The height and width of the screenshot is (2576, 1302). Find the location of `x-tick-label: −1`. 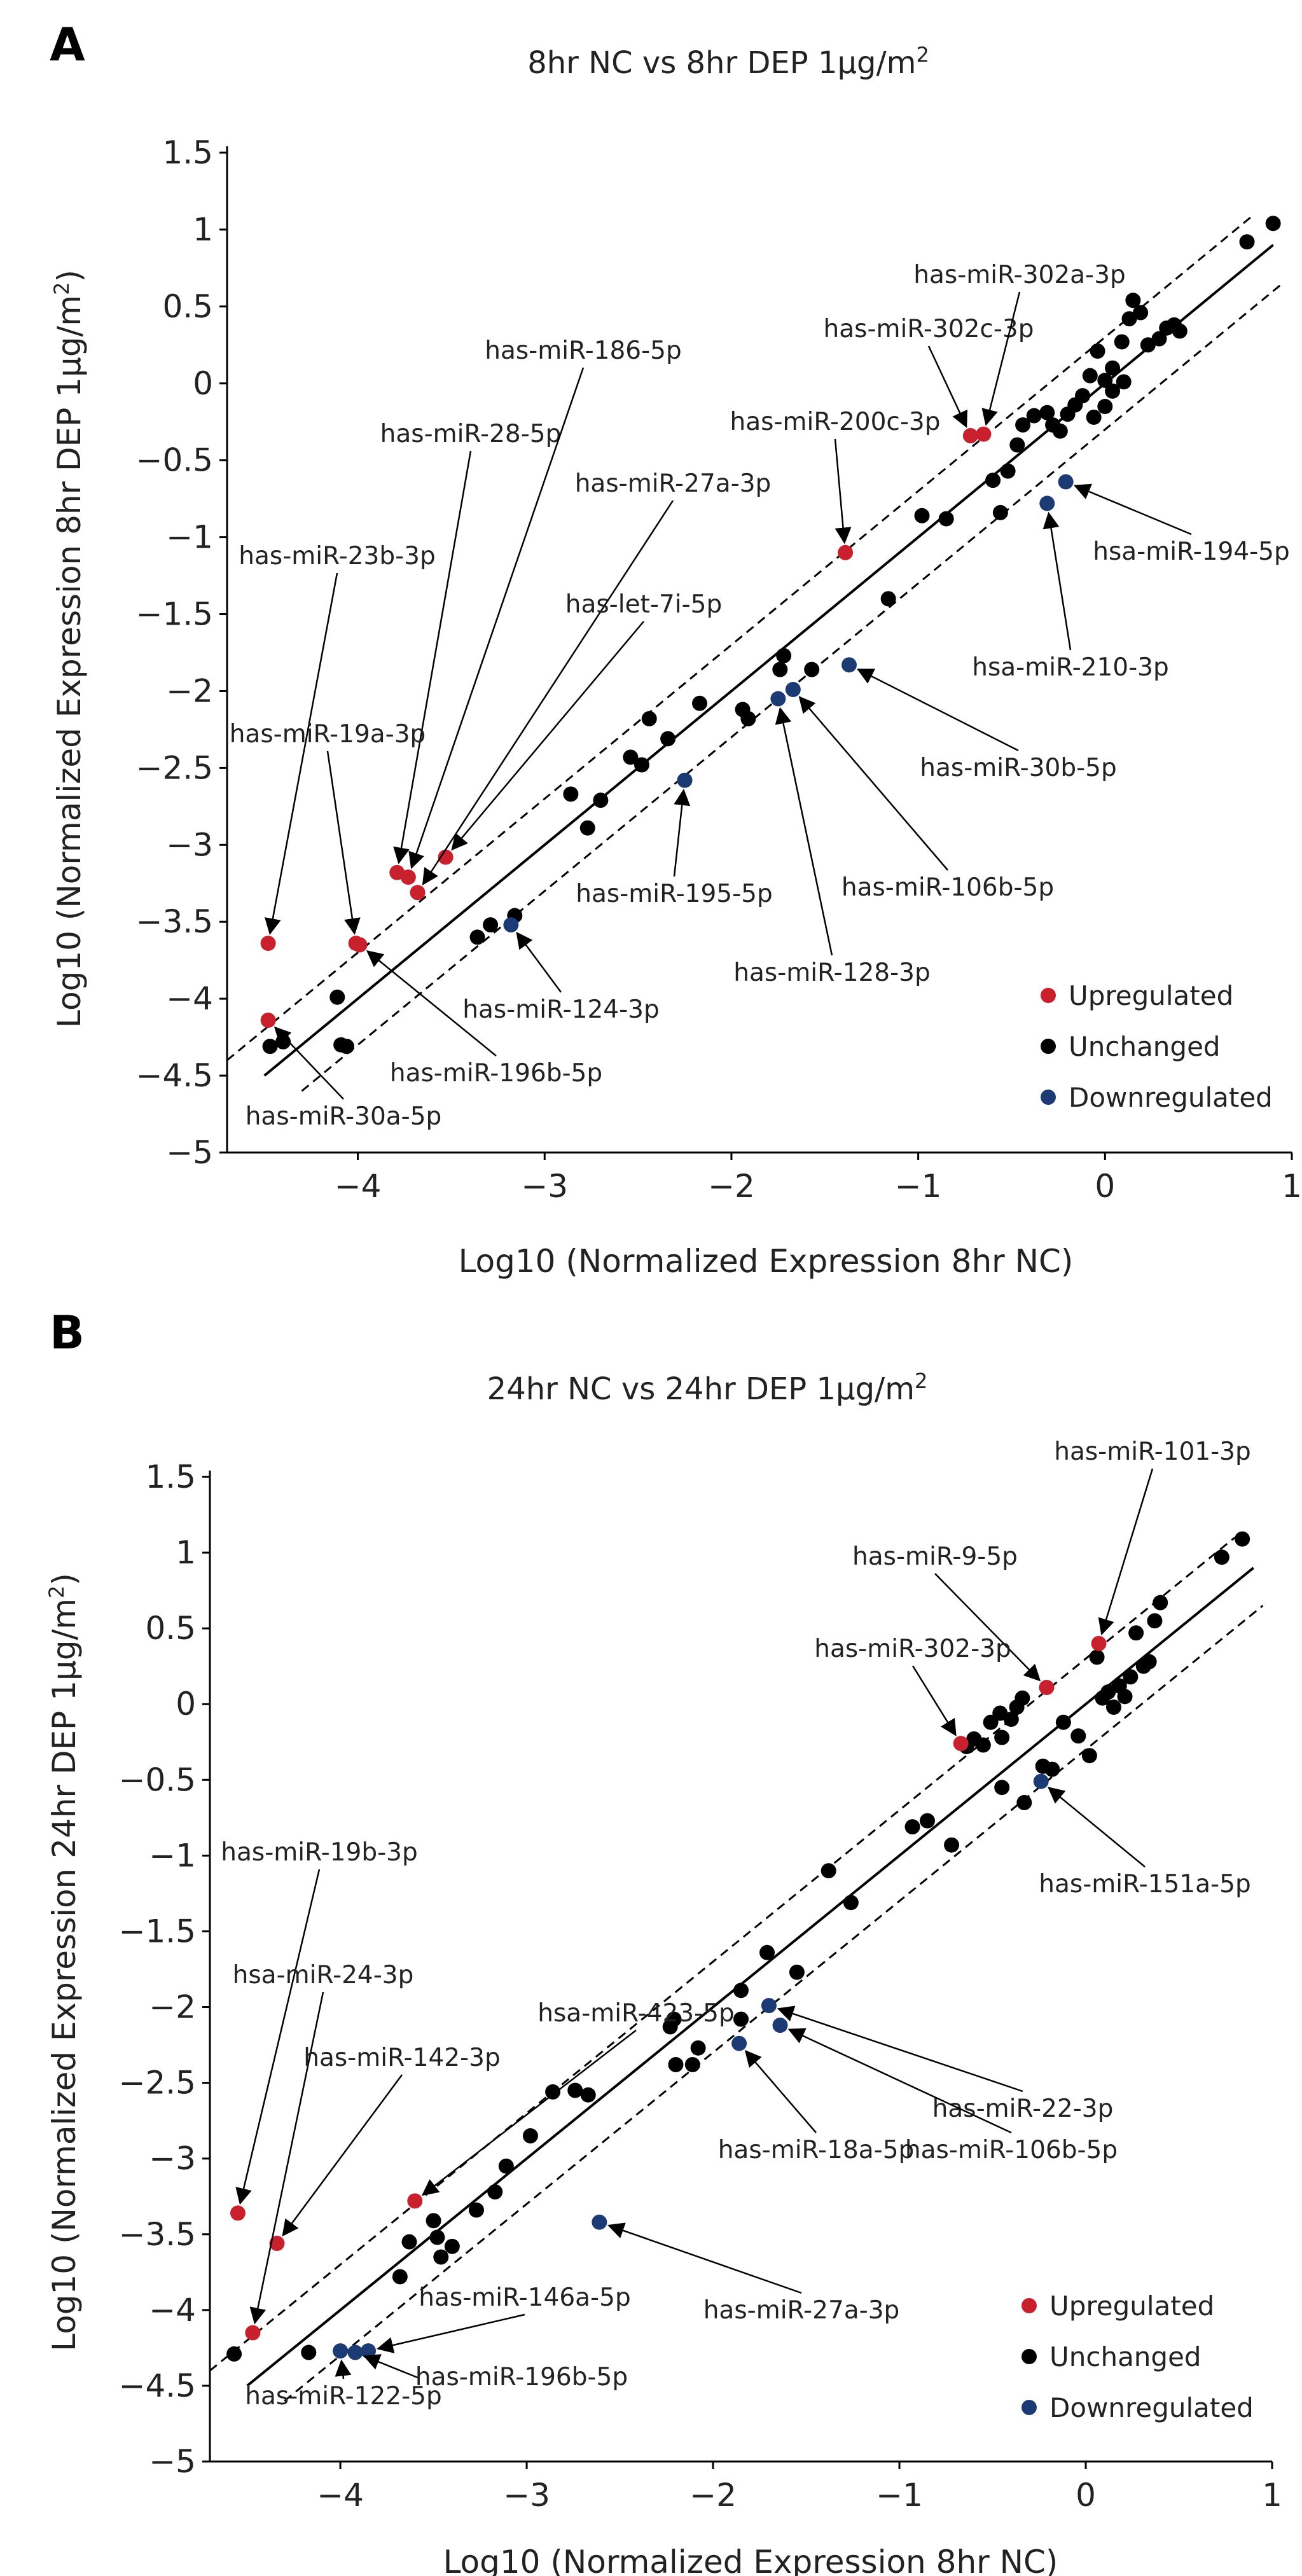

x-tick-label: −1 is located at coordinates (919, 1186).